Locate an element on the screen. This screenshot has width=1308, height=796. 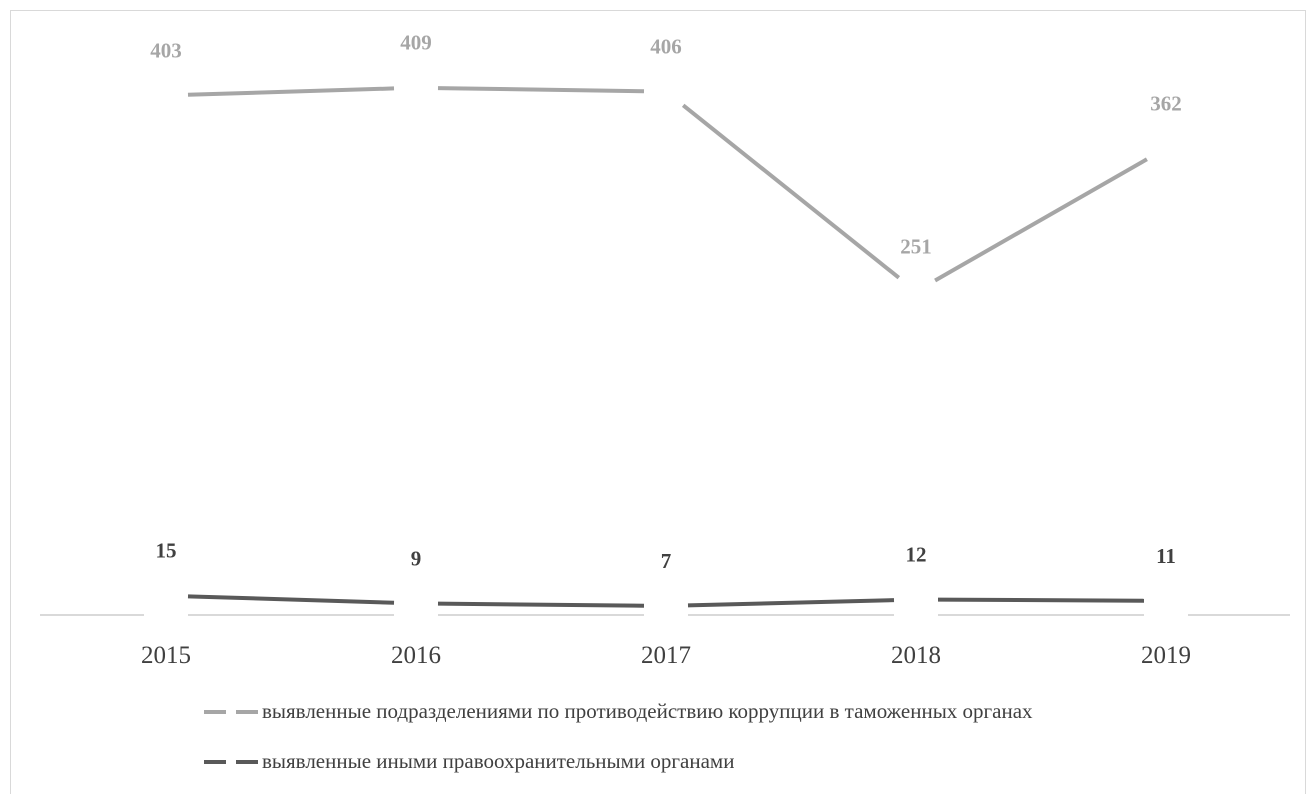
series-1-data-label: 409 is located at coordinates (416, 43).